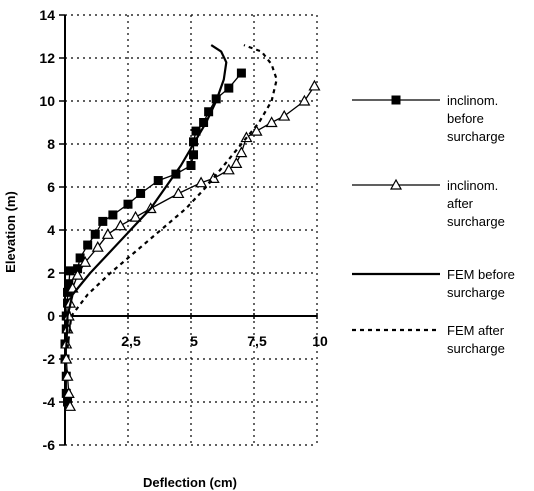  I want to click on legend-label: FEM after surcharge, so click(476, 339).